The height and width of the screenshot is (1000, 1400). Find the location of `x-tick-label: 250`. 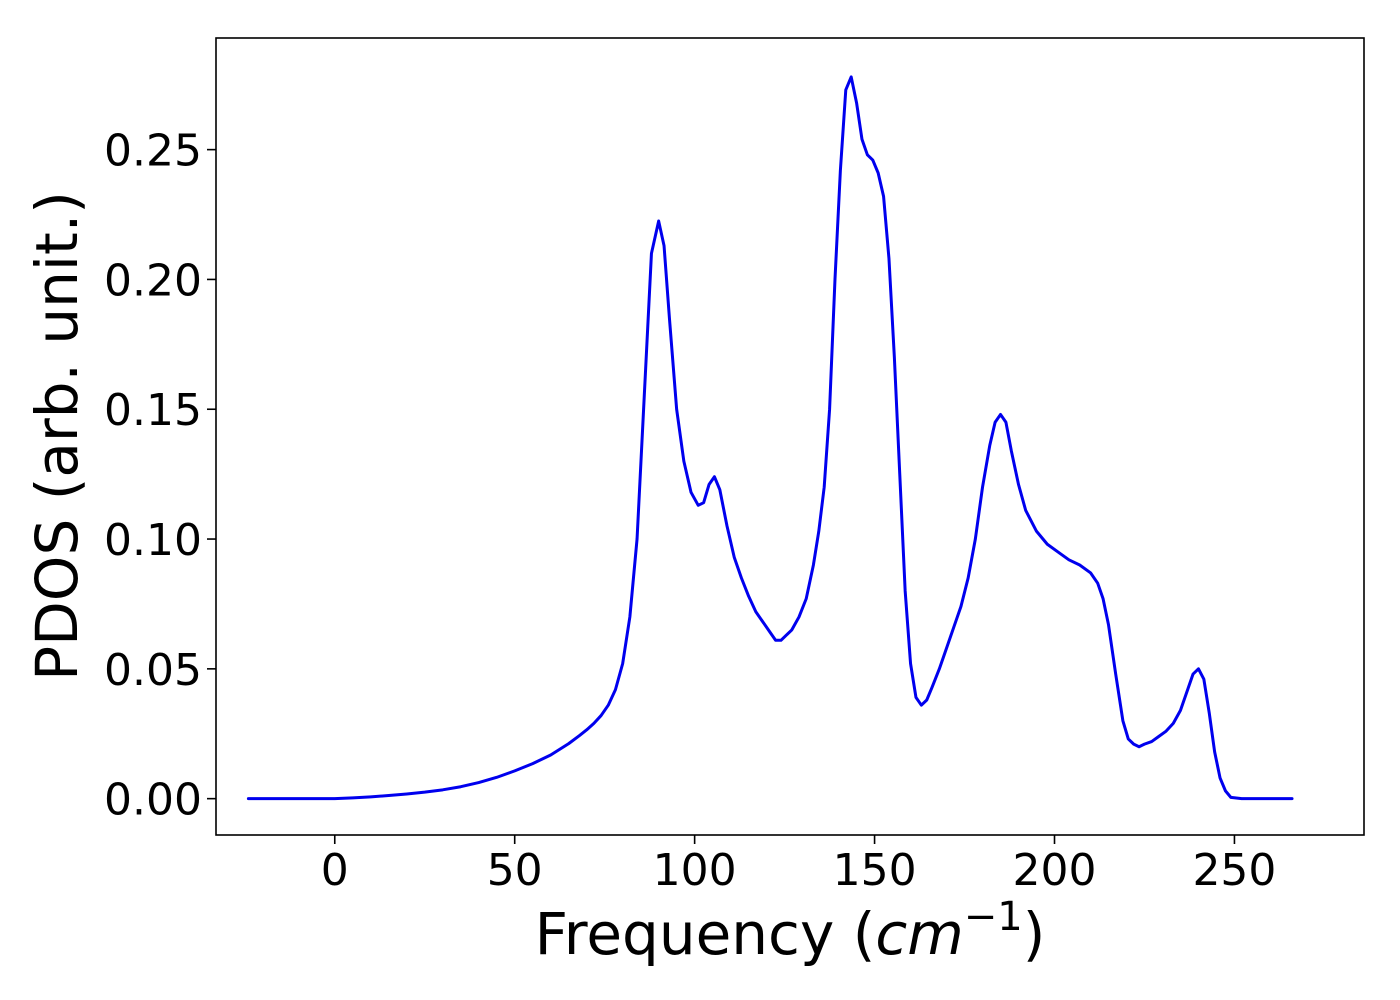

x-tick-label: 250 is located at coordinates (1234, 870).